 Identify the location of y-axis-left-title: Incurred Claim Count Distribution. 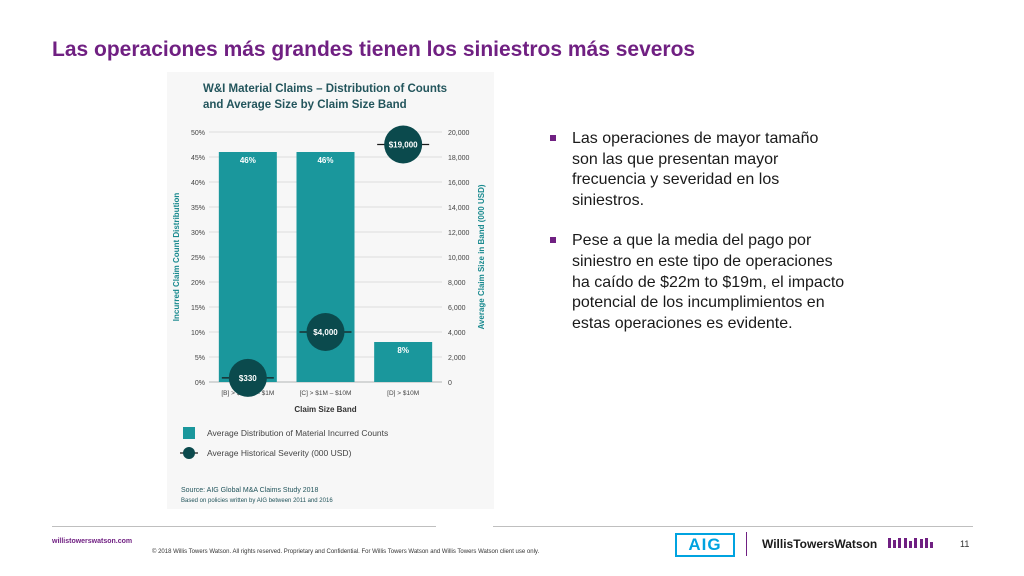
(176, 257).